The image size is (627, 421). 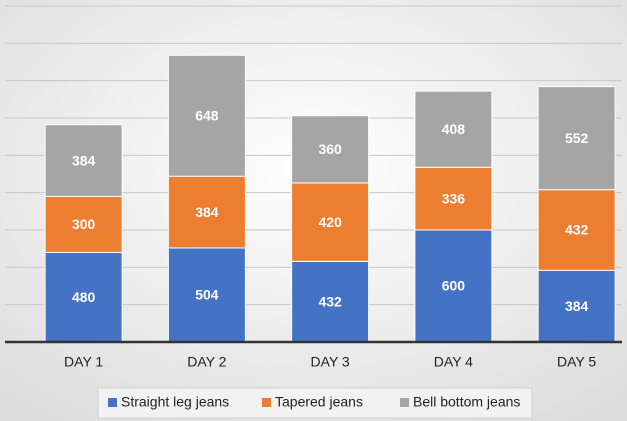 What do you see at coordinates (84, 224) in the screenshot?
I see `data-label: 300` at bounding box center [84, 224].